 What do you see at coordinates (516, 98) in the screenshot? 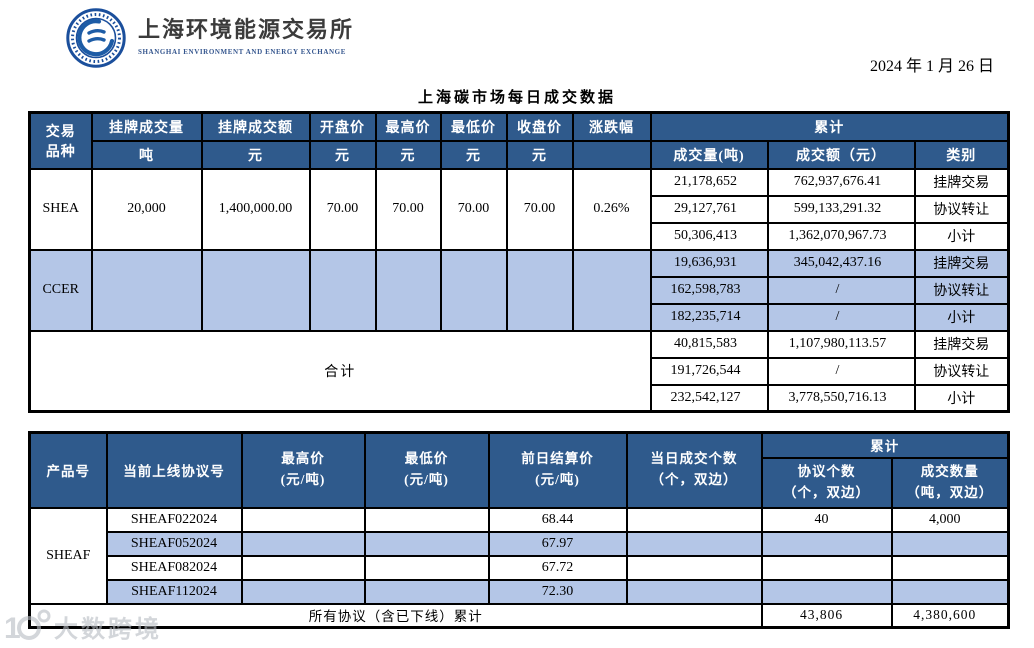
I see `page-title: 上海碳市场每日成交数据` at bounding box center [516, 98].